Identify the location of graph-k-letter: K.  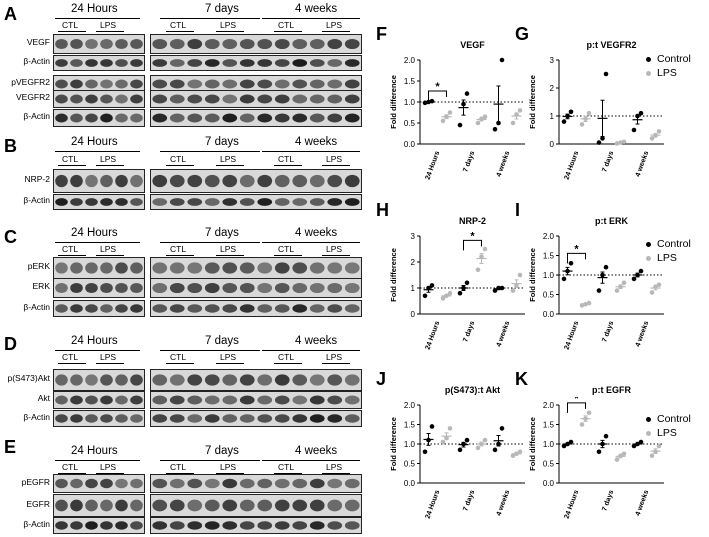
(521, 379).